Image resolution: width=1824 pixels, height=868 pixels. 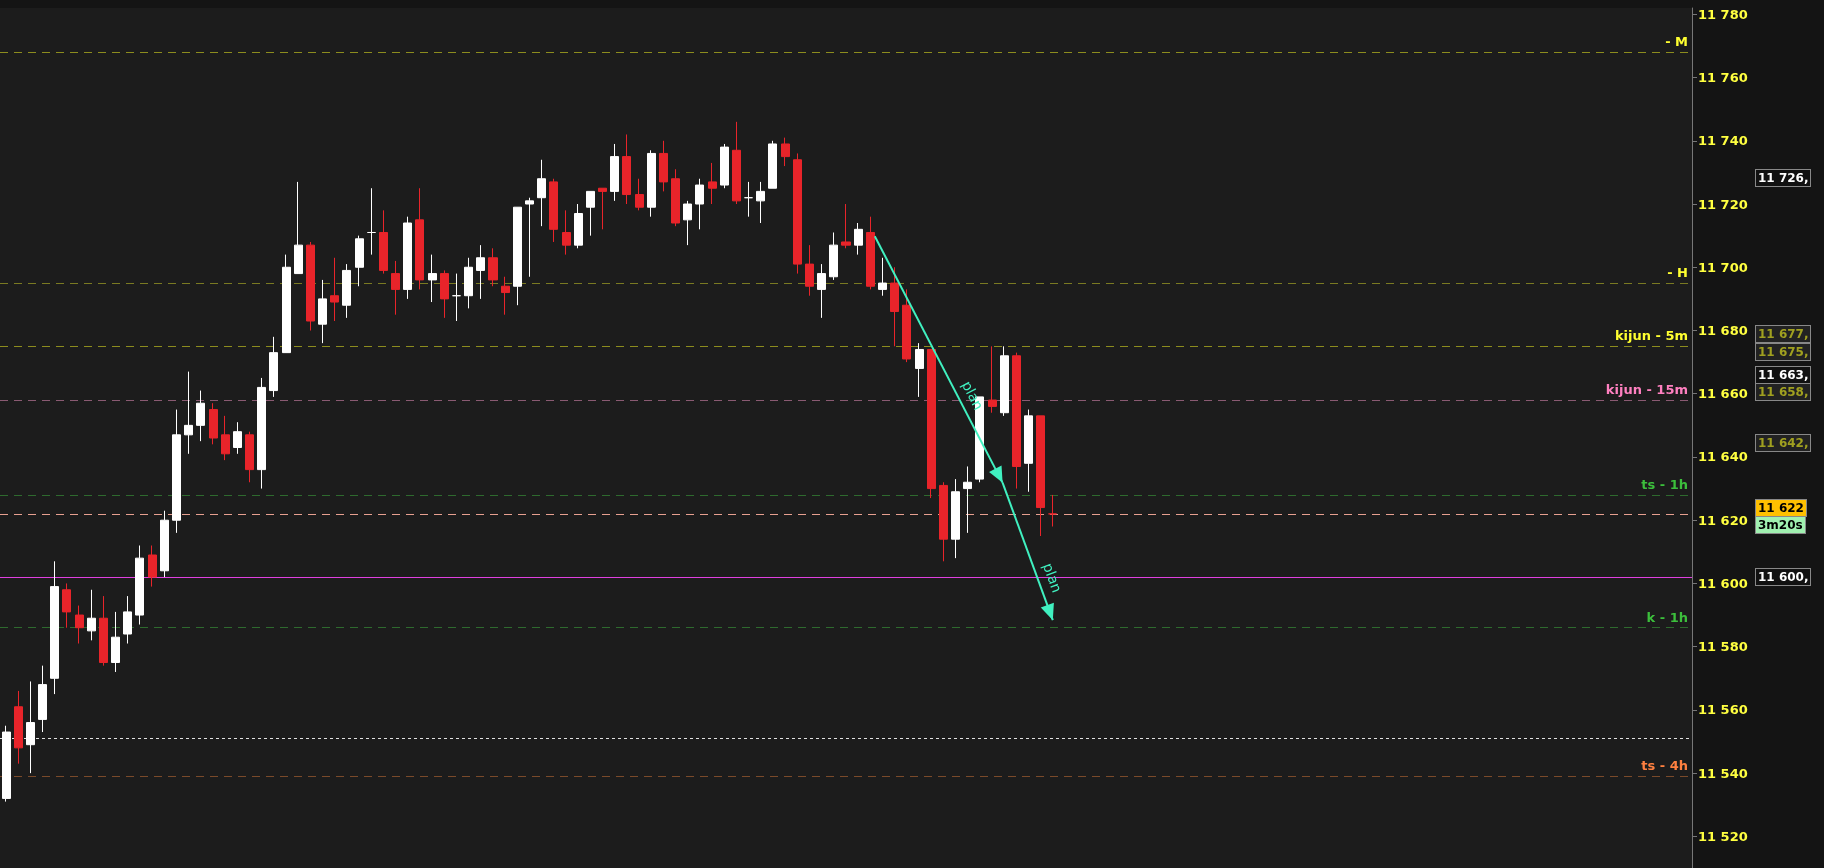 I want to click on y-tick-label: 11 720, so click(x=1723, y=204).